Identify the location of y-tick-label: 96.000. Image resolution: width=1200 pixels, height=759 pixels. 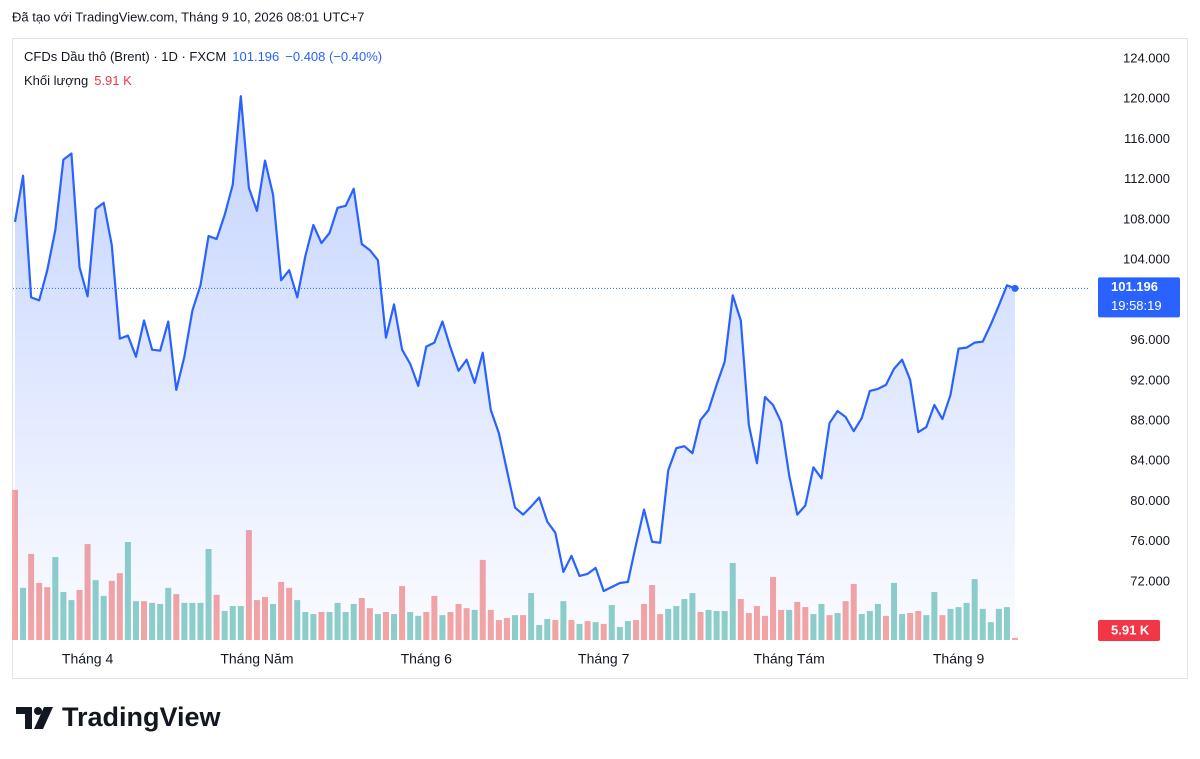
(1150, 339).